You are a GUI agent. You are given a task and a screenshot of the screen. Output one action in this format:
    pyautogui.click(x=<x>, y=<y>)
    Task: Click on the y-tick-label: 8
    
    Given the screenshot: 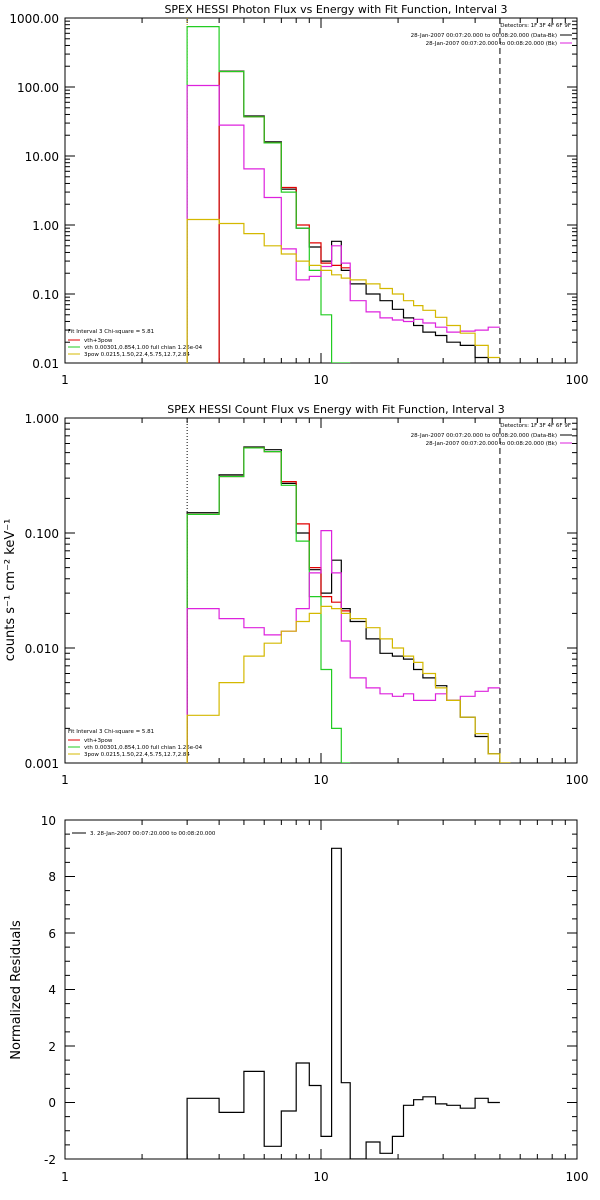 What is the action you would take?
    pyautogui.click(x=52, y=877)
    